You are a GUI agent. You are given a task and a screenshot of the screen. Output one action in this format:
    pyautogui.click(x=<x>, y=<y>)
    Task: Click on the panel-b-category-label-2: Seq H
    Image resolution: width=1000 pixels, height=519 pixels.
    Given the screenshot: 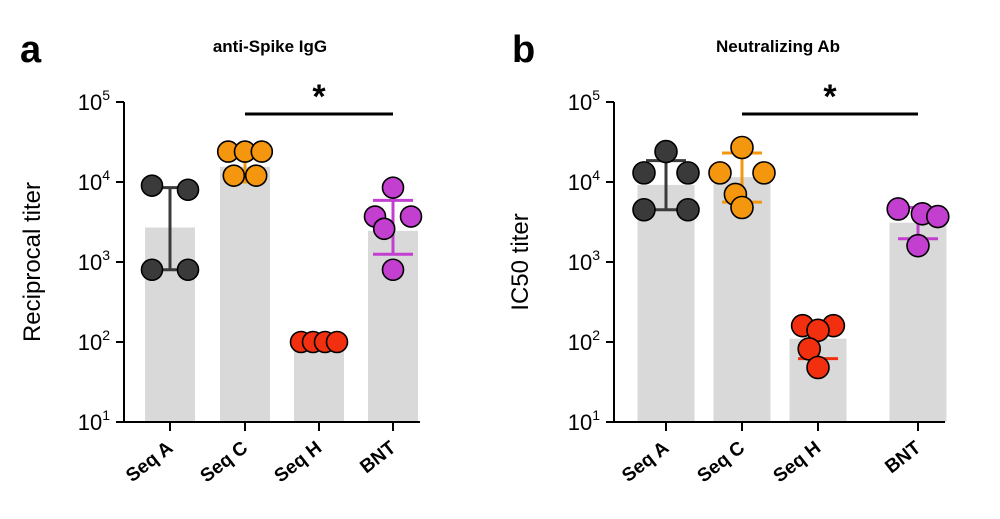 What is the action you would take?
    pyautogui.click(x=797, y=462)
    